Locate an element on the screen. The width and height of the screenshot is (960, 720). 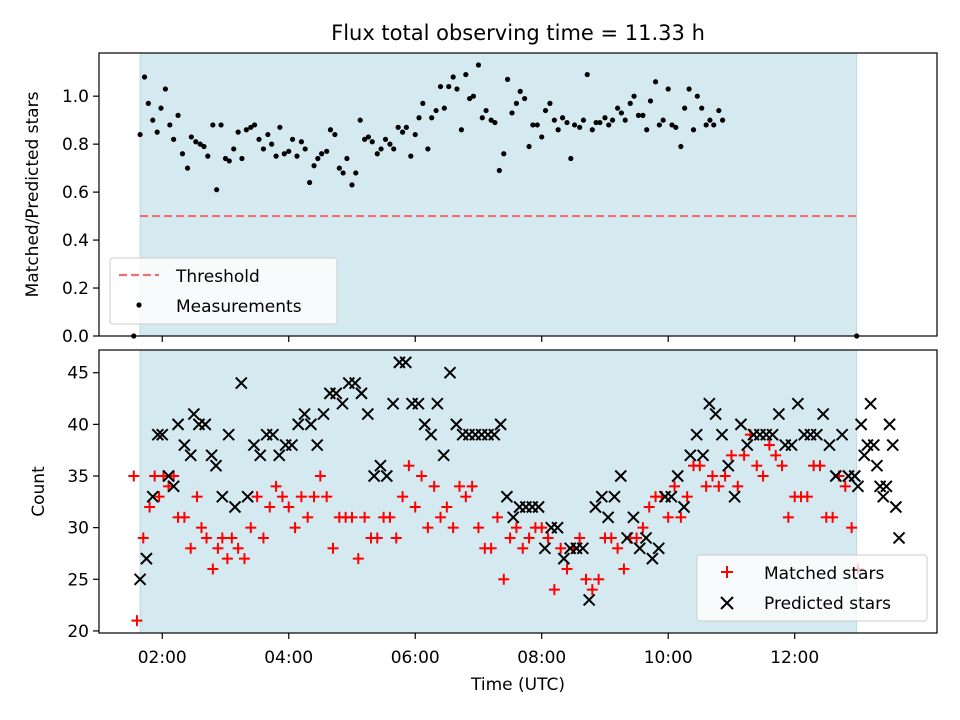
top-y-tick-label: 0.6 is located at coordinates (75, 193).